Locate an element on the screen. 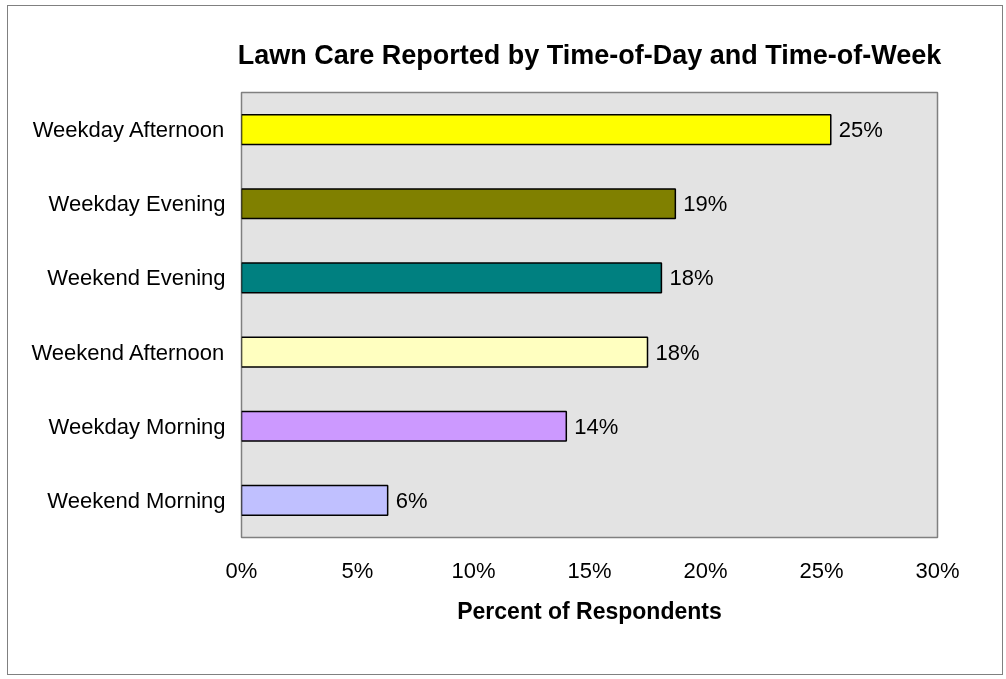 Image resolution: width=1006 pixels, height=679 pixels. y-tick-label: Weekday Morning is located at coordinates (137, 426).